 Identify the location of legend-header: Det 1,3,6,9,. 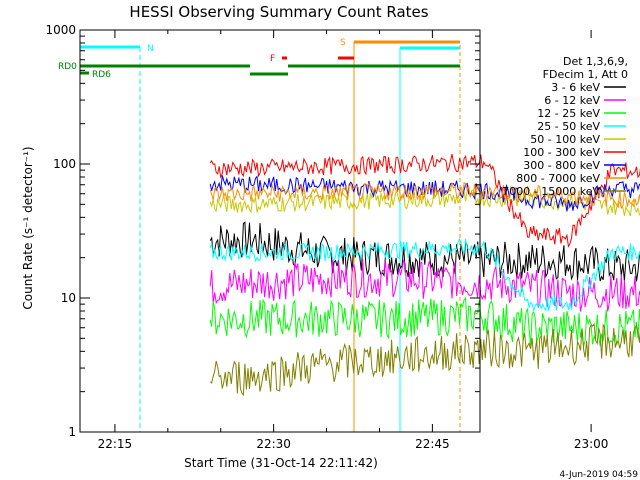
(595, 61).